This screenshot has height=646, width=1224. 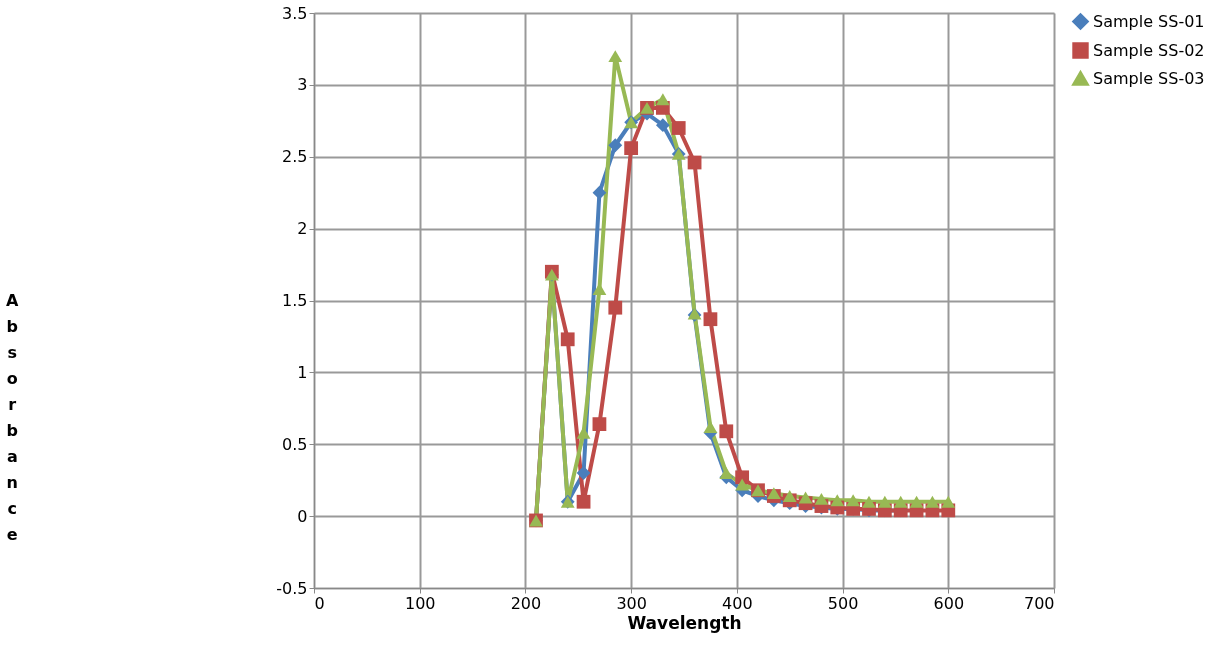 What do you see at coordinates (737, 603) in the screenshot?
I see `x-tick-label: 400` at bounding box center [737, 603].